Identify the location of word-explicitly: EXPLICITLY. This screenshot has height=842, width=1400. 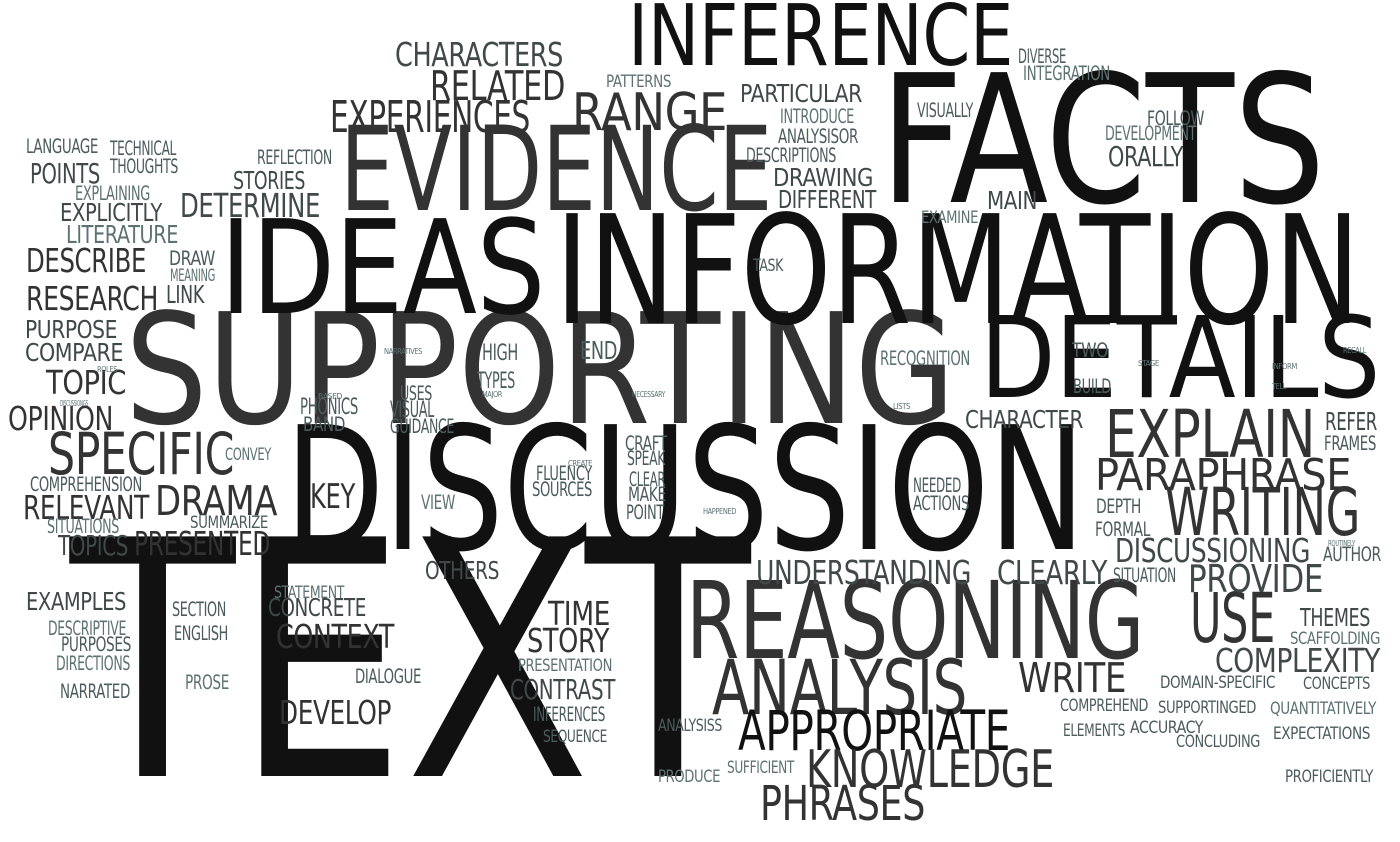
(111, 213).